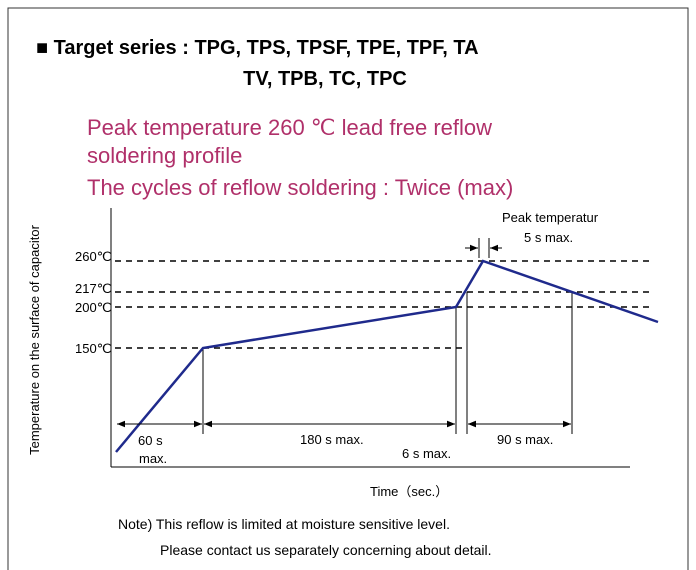 Image resolution: width=696 pixels, height=570 pixels. Describe the element at coordinates (93, 288) in the screenshot. I see `temp-label: 217℃` at that location.